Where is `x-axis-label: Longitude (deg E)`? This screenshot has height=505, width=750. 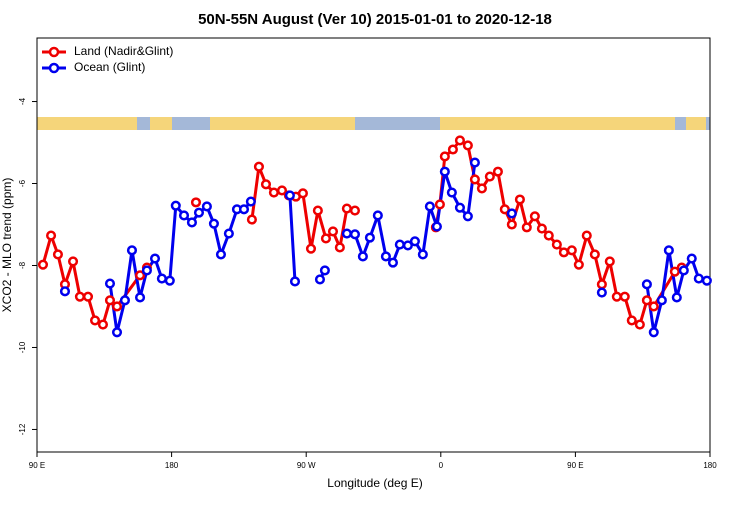
x-axis-label: Longitude (deg E) is located at coordinates (374, 483).